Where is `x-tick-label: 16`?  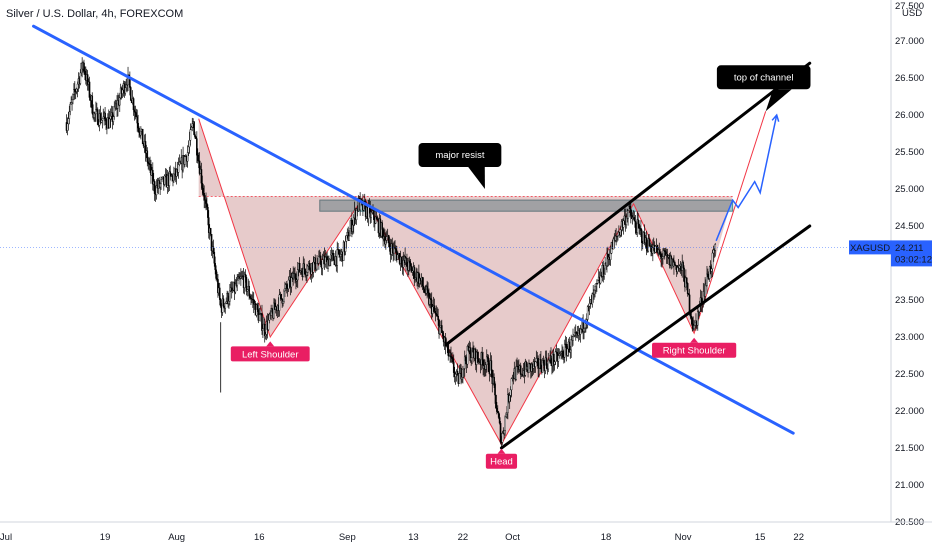
x-tick-label: 16 is located at coordinates (259, 537).